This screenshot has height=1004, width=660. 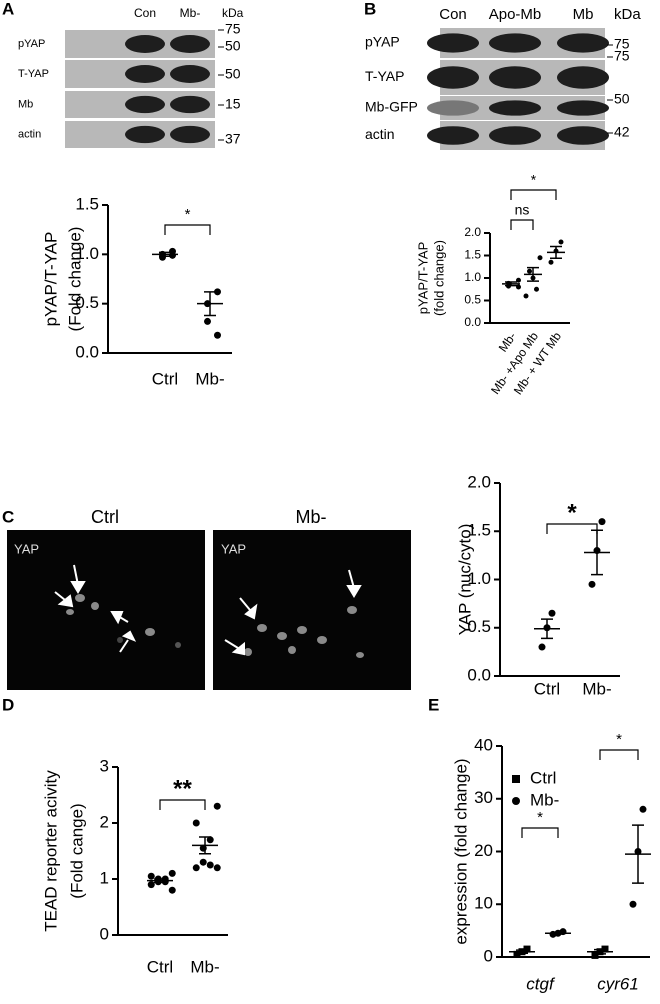 What do you see at coordinates (483, 850) in the screenshot?
I see `y-tick-label: 20` at bounding box center [483, 850].